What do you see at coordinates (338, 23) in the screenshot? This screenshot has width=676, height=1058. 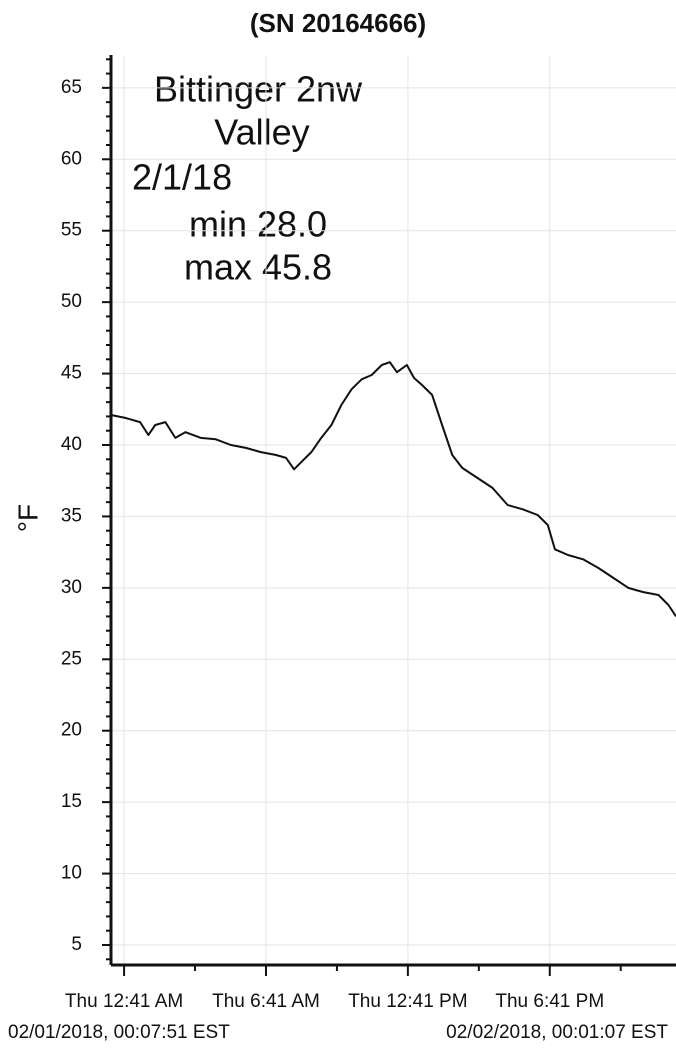 I see `chart-title: (SN 20164666)` at bounding box center [338, 23].